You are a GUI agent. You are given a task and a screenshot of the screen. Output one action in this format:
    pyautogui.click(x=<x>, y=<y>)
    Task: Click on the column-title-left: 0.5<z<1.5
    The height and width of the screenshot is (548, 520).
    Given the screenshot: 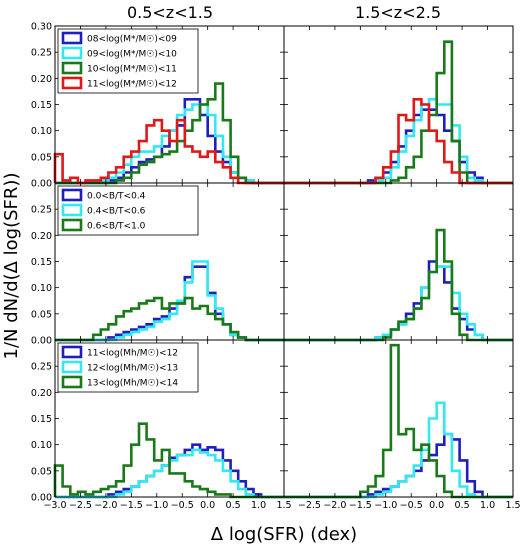 What is the action you would take?
    pyautogui.click(x=170, y=12)
    